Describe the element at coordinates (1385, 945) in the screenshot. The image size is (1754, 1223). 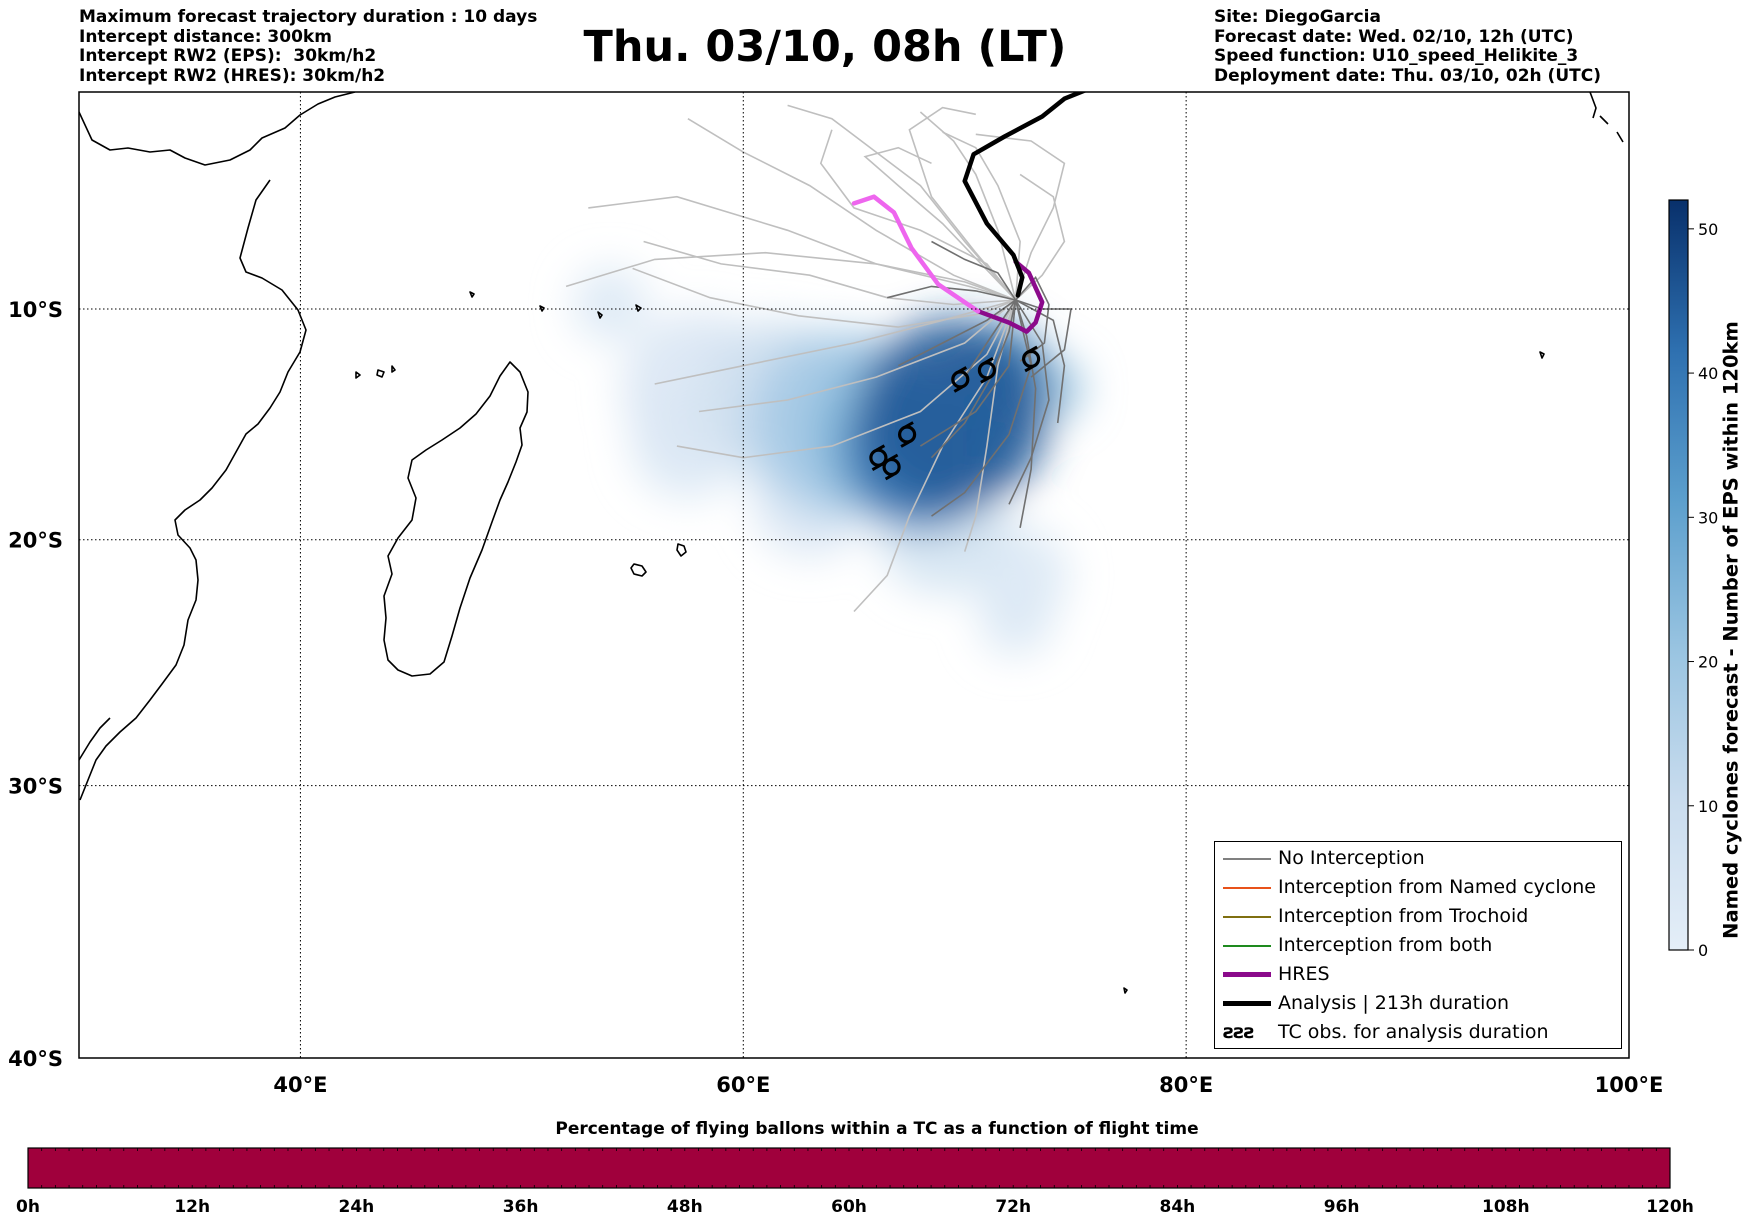
I see `legend-label: Interception from both` at that location.